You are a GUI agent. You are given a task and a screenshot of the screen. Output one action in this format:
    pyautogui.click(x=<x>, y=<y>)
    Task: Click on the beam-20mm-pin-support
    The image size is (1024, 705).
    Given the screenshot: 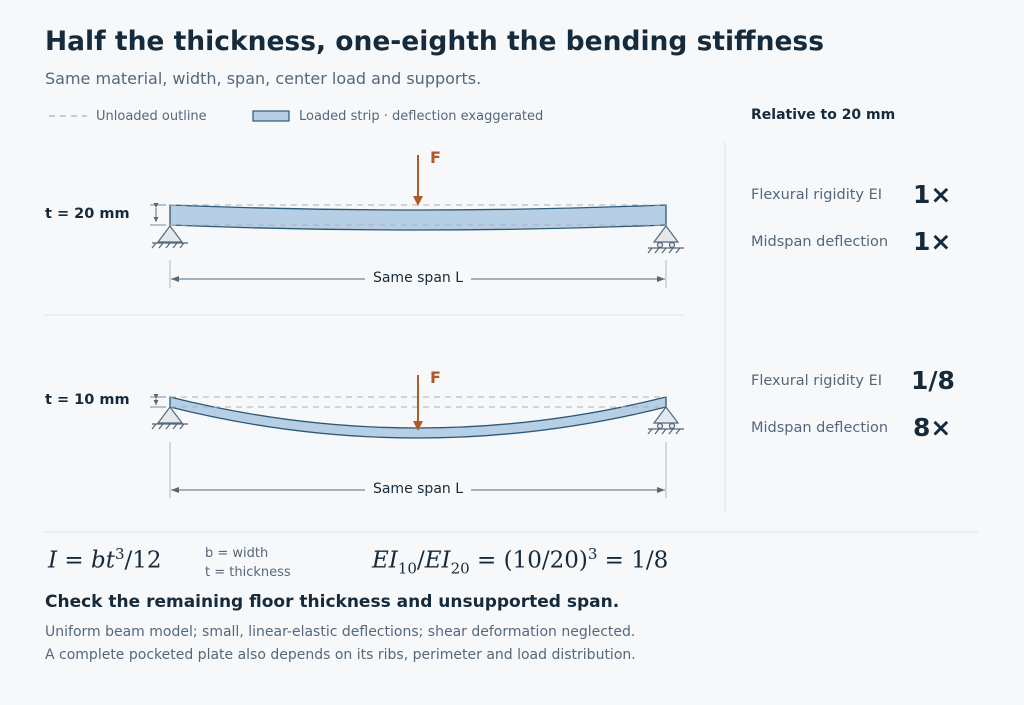 What is the action you would take?
    pyautogui.click(x=169, y=237)
    